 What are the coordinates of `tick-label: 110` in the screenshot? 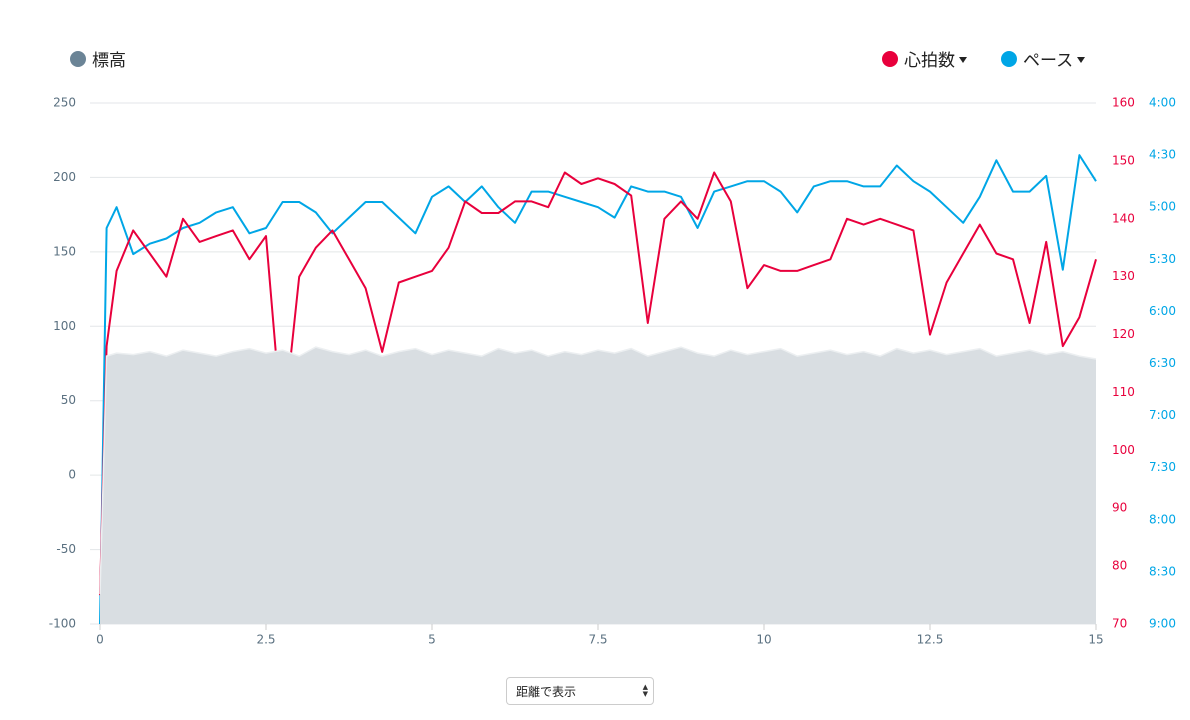 It's located at (1123, 392).